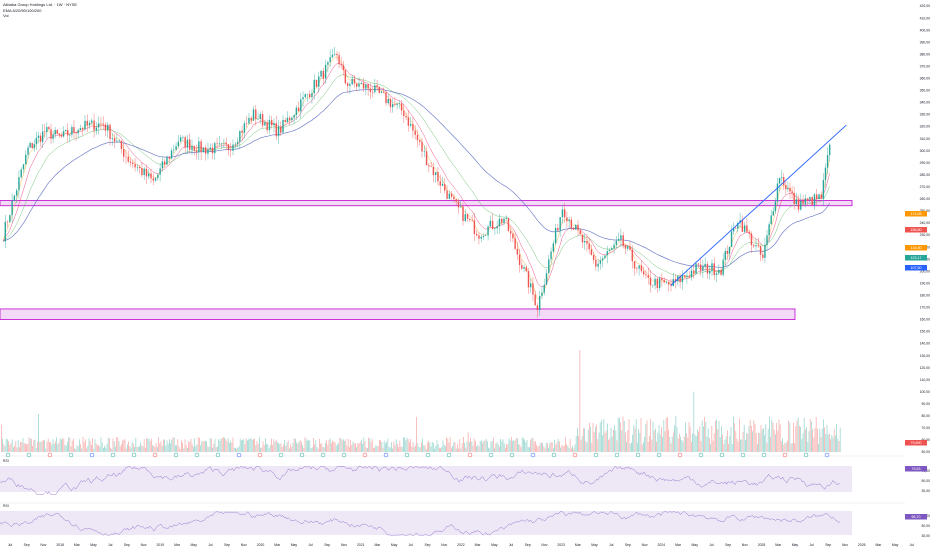 Image resolution: width=932 pixels, height=550 pixels. What do you see at coordinates (426, 479) in the screenshot?
I see `rsi-band` at bounding box center [426, 479].